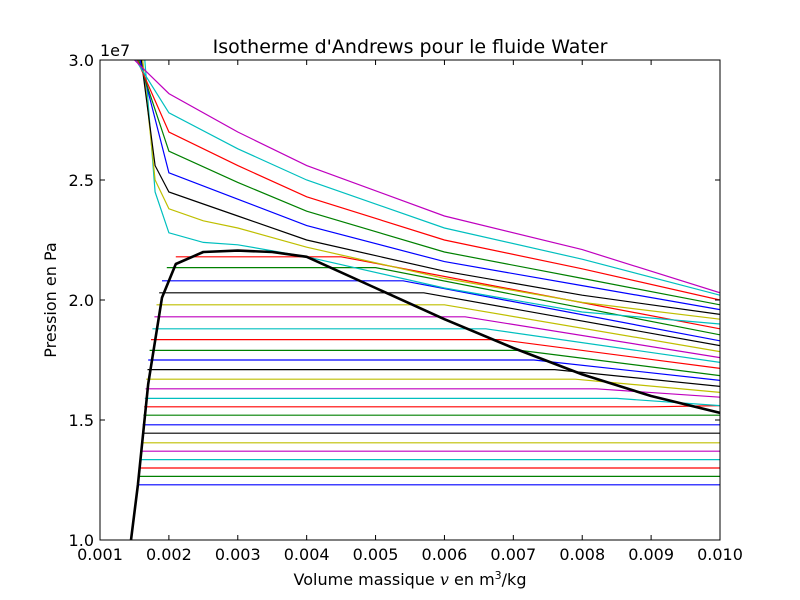 Image resolution: width=800 pixels, height=600 pixels. Describe the element at coordinates (582, 554) in the screenshot. I see `x-tick-label-8: 0.008` at that location.